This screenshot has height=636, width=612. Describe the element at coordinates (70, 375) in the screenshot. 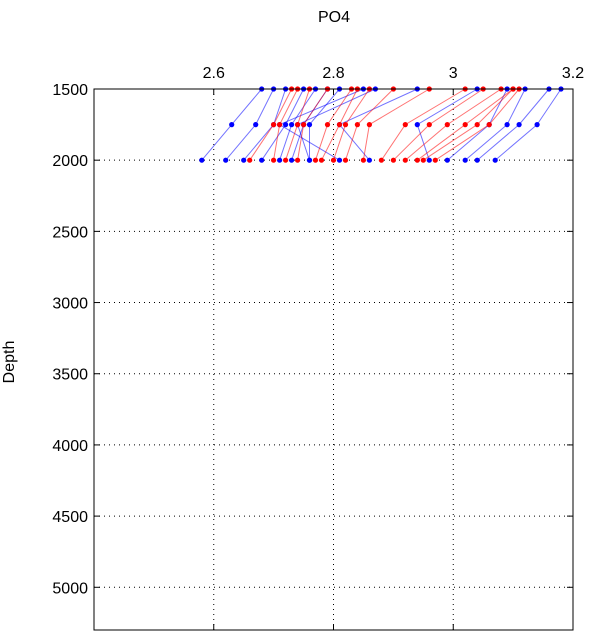

I see `y-tick-label: 3500` at that location.